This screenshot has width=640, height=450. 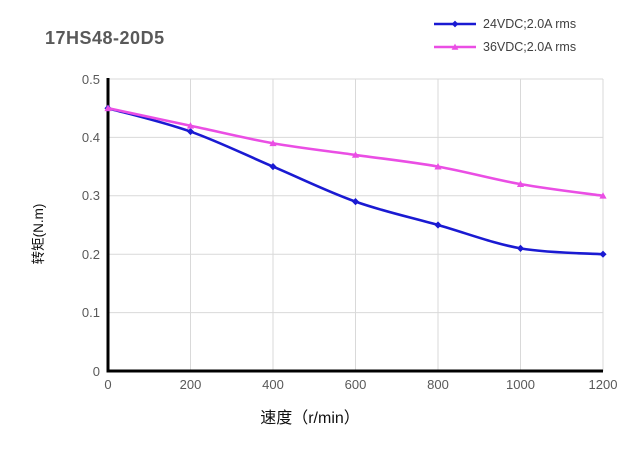 What do you see at coordinates (190, 384) in the screenshot?
I see `x-tick-label: 200` at bounding box center [190, 384].